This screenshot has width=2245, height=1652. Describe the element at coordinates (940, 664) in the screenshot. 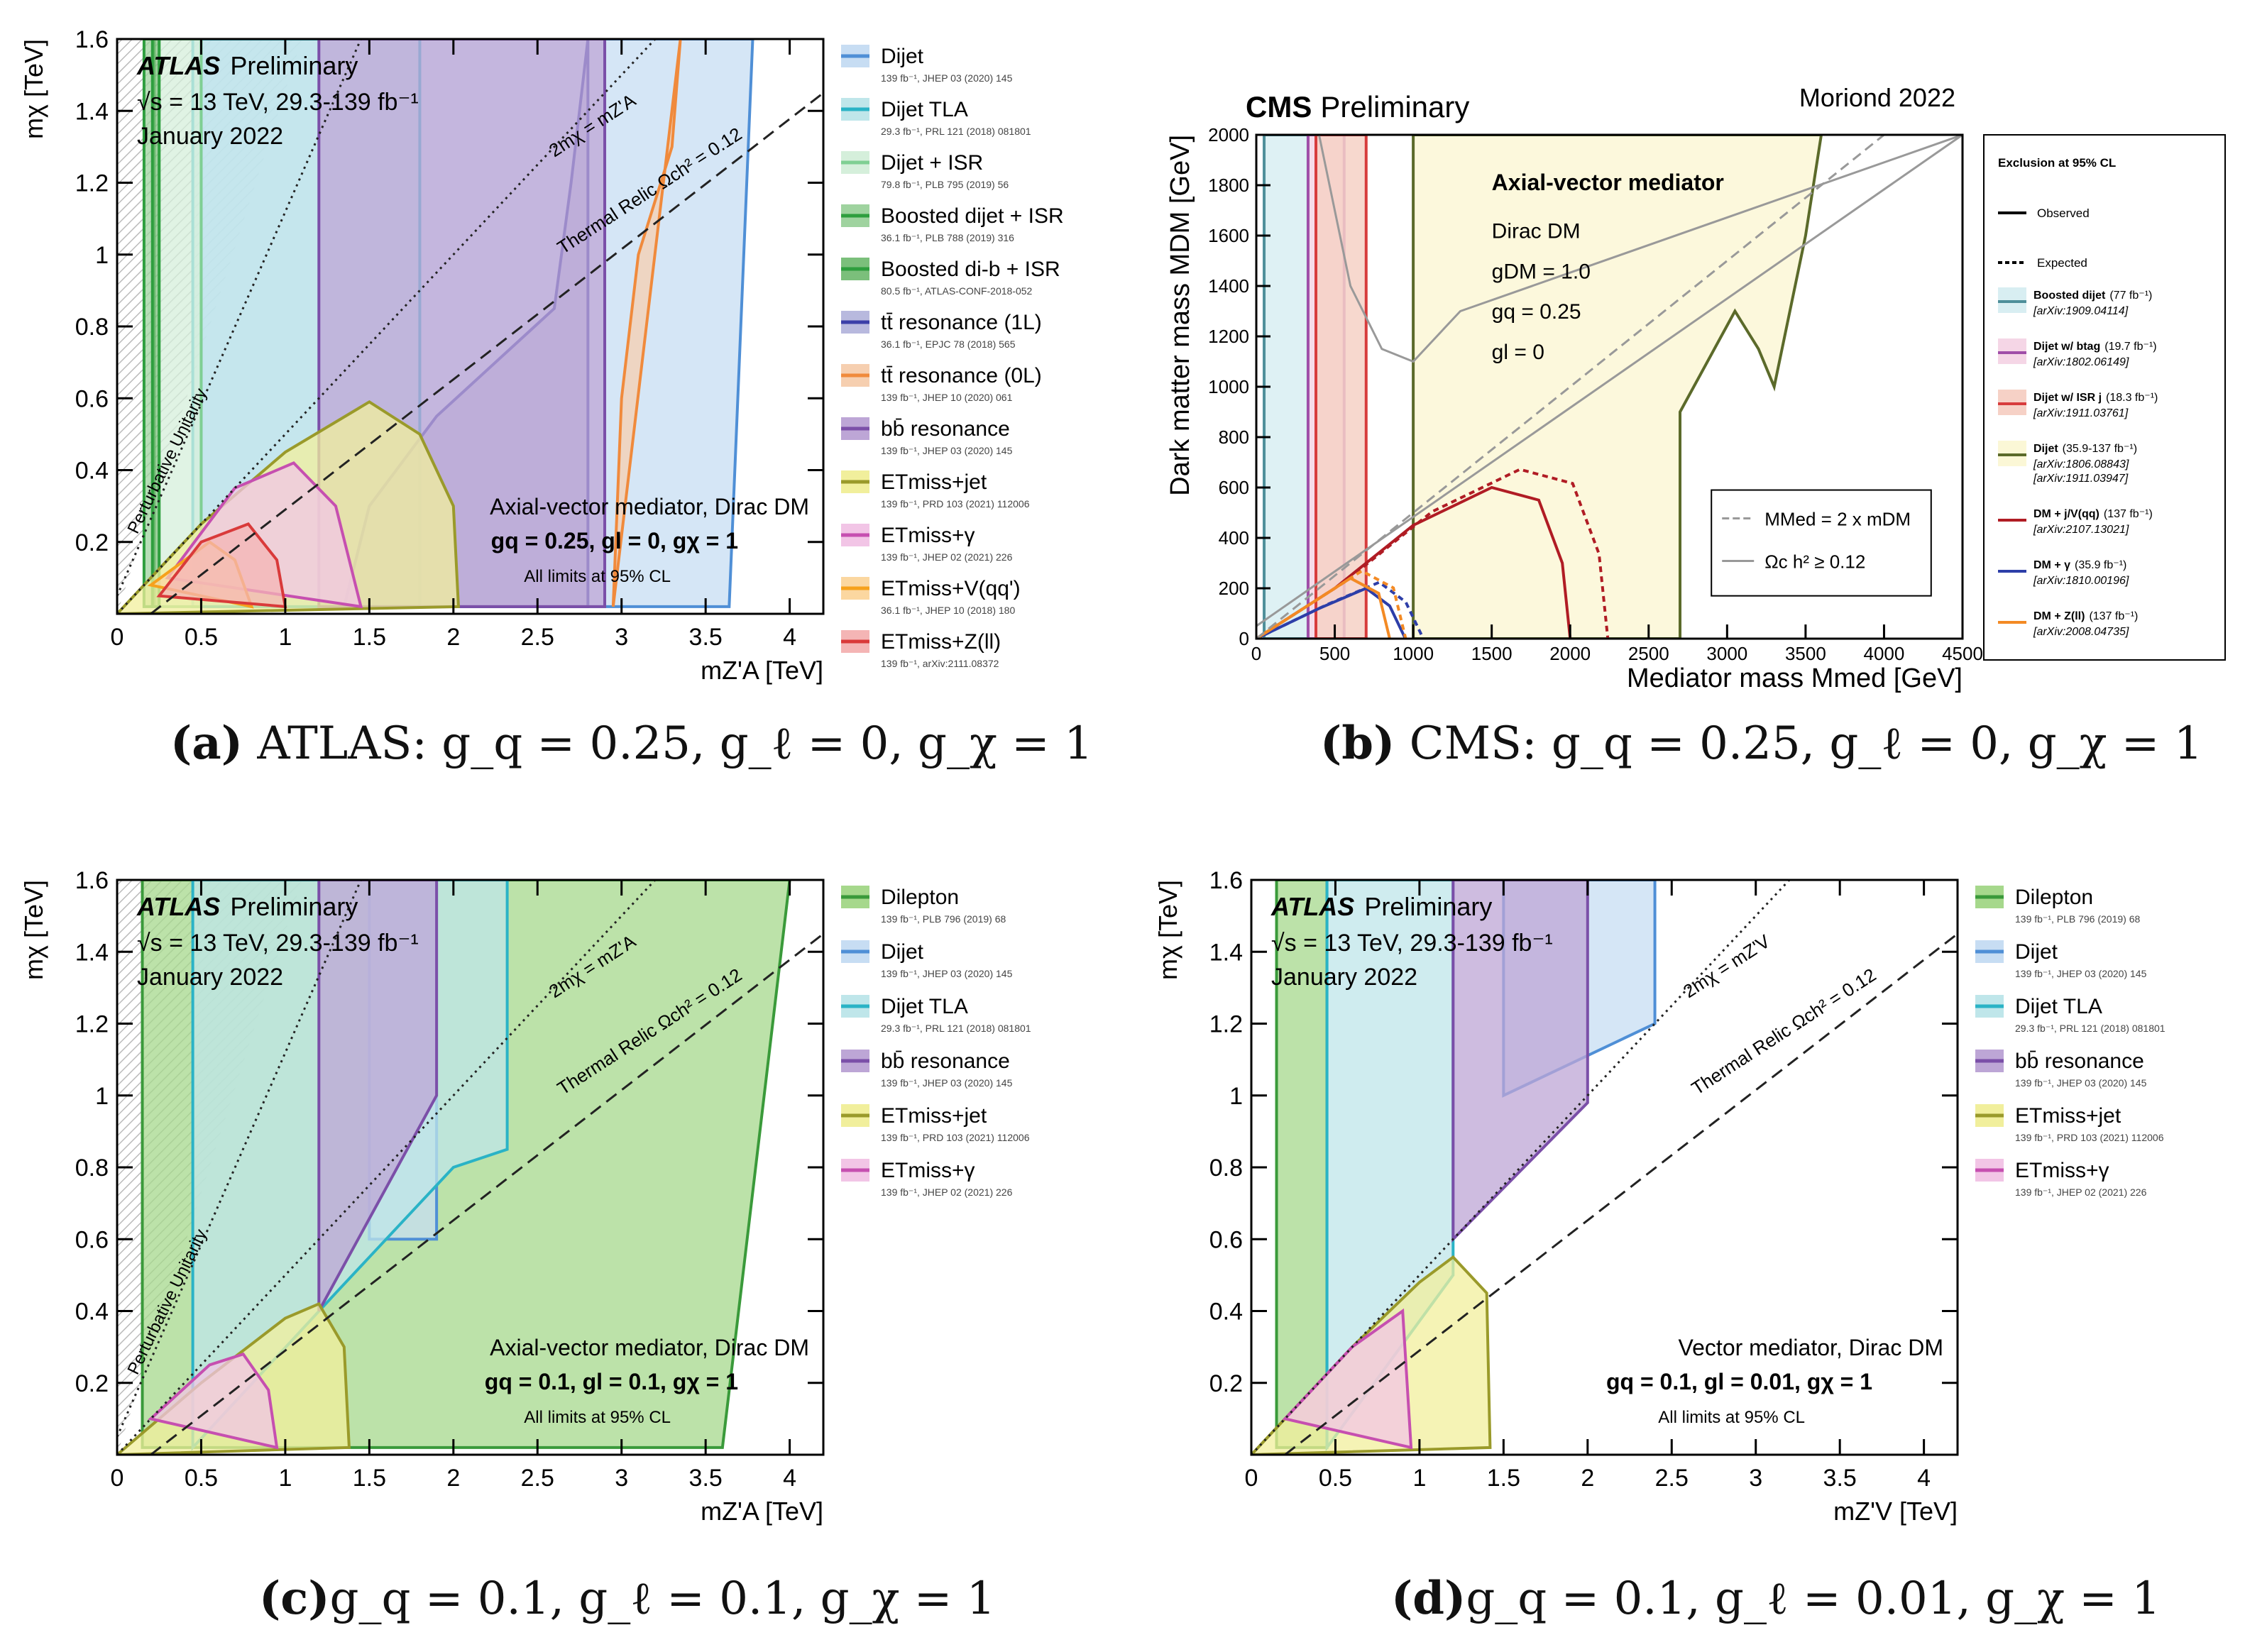

I see `legend-ref: 139 fb⁻¹, arXiv:2111.08372` at that location.